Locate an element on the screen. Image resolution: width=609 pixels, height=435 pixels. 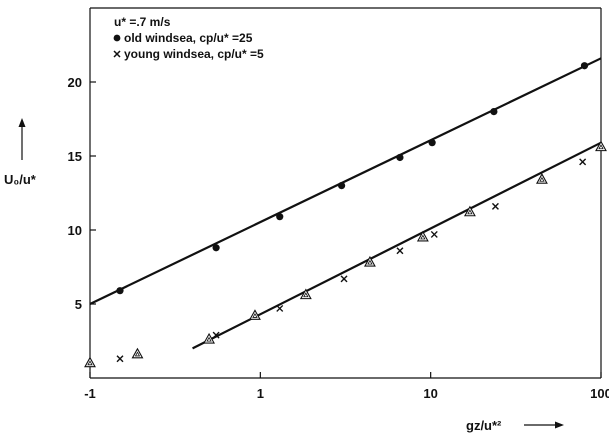
legend-marker-x is located at coordinates (117, 54).